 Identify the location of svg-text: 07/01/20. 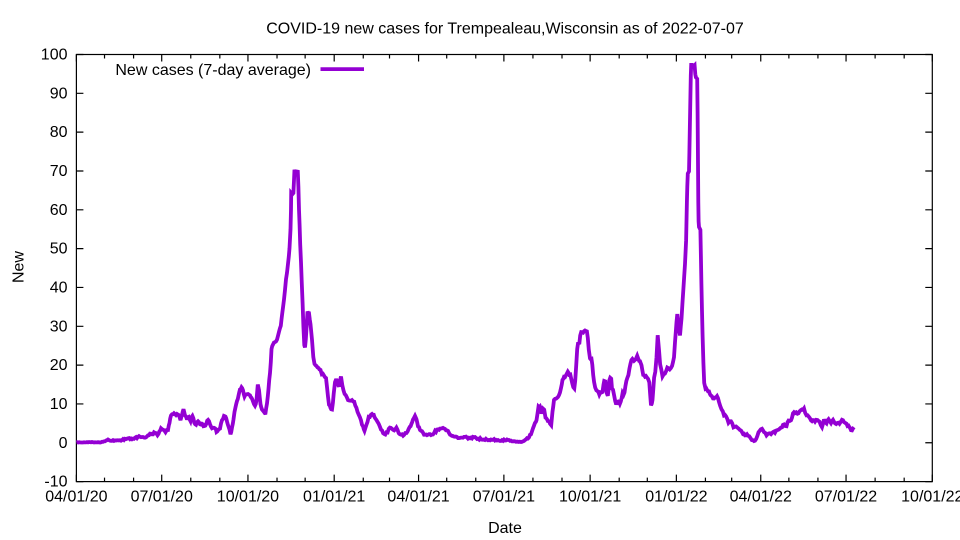
(162, 497).